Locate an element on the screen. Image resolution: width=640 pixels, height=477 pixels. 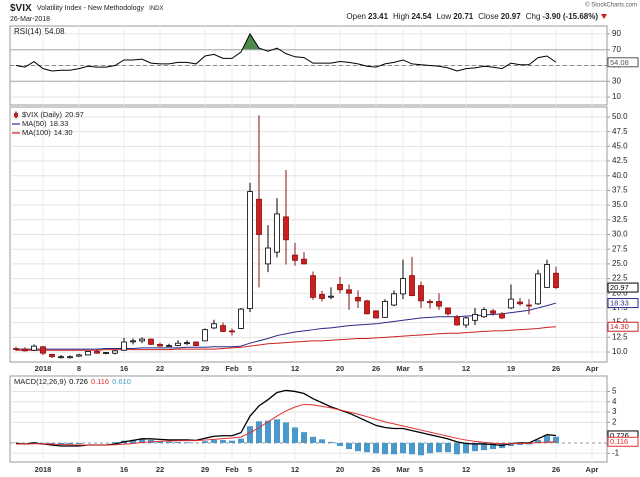
y-tick-label: 50.0 is located at coordinates (620, 116).